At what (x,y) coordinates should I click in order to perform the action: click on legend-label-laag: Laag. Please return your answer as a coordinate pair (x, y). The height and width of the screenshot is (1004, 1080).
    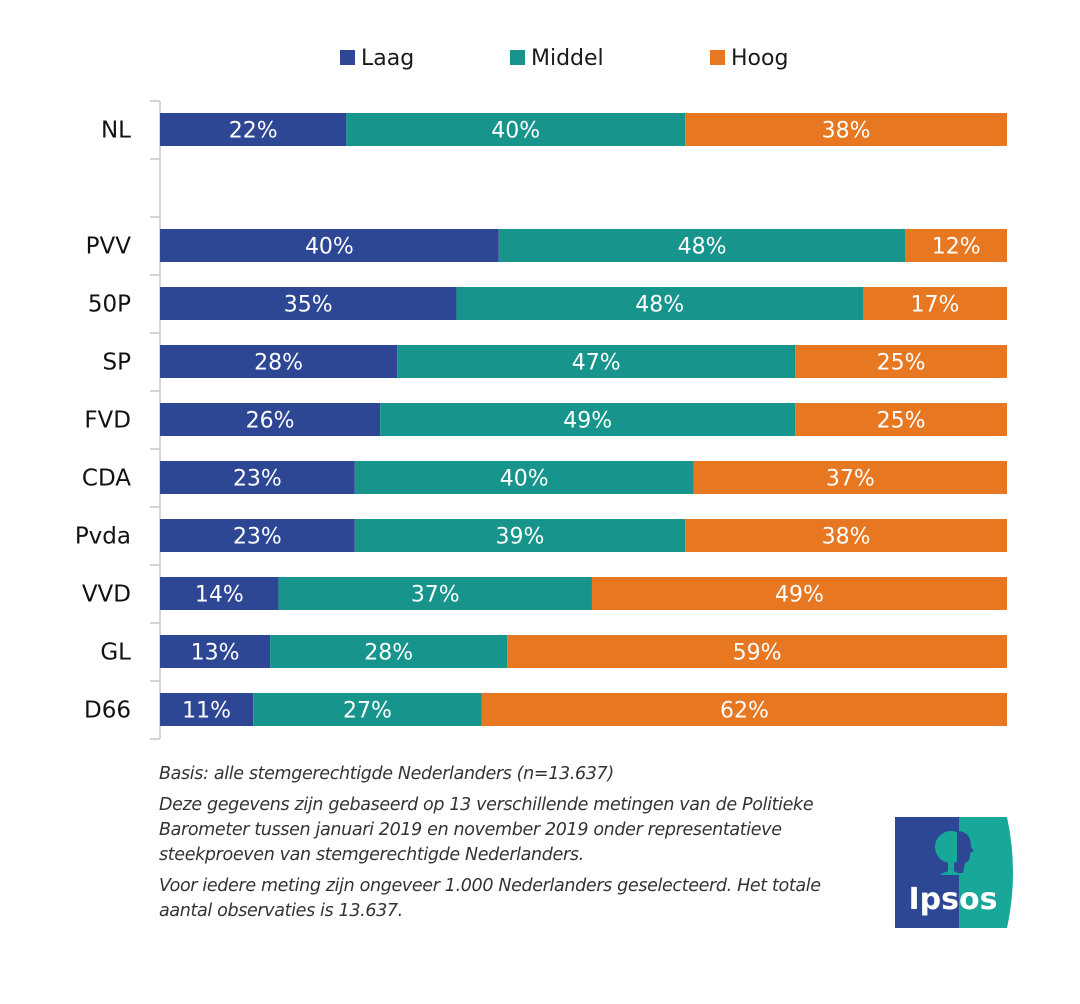
    Looking at the image, I should click on (387, 58).